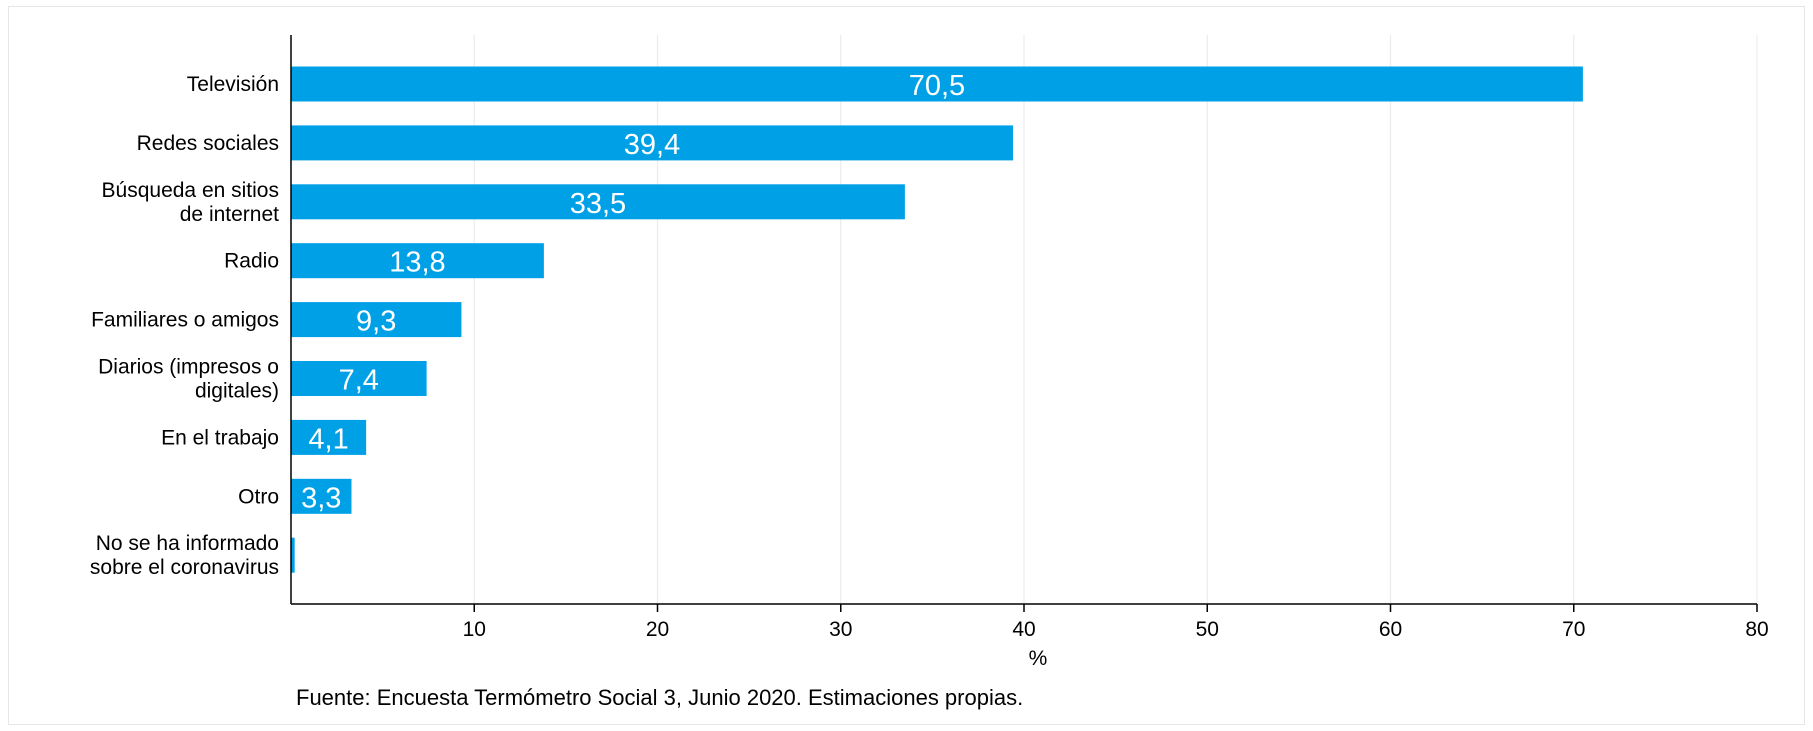 The height and width of the screenshot is (731, 1813). What do you see at coordinates (233, 84) in the screenshot?
I see `category-label: Televisión` at bounding box center [233, 84].